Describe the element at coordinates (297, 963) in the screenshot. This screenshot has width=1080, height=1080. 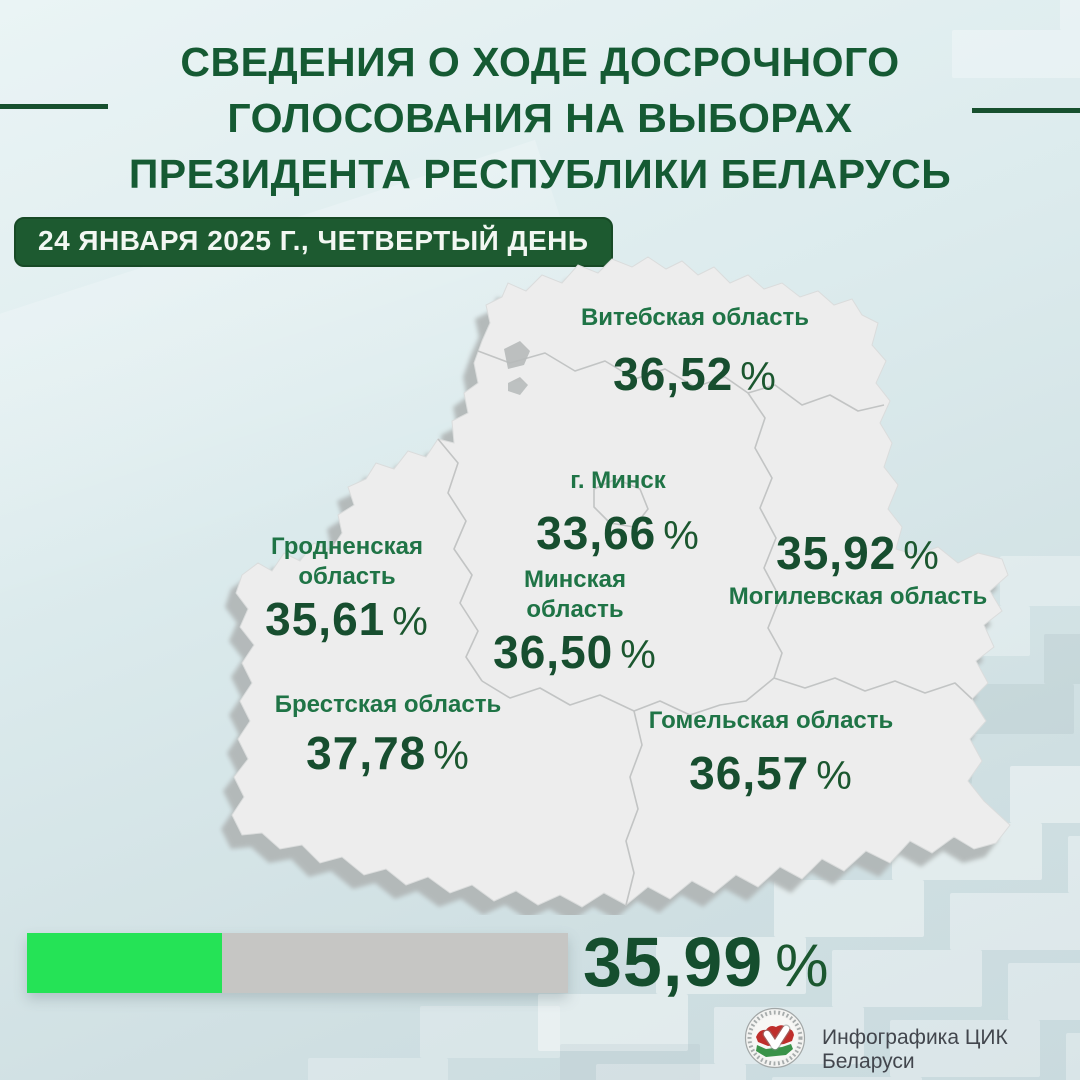
I see `total-progress-bar` at that location.